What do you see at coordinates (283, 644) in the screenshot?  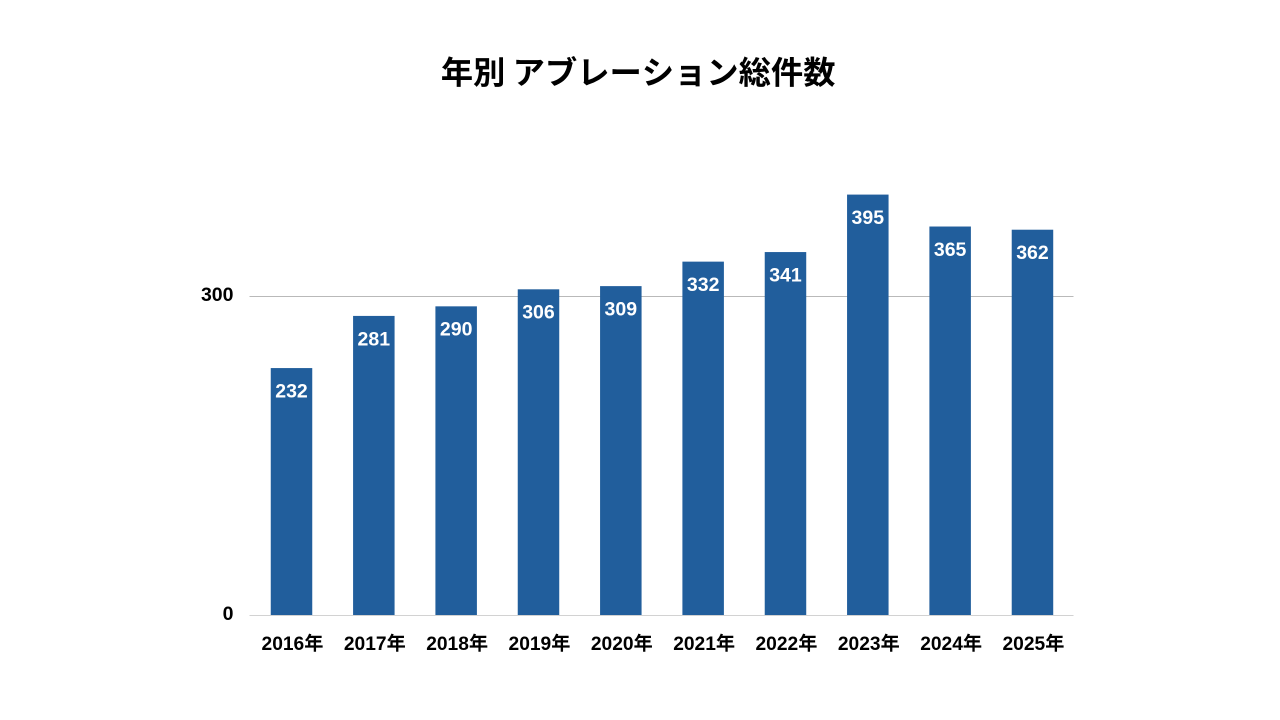 I see `svg-text: 2016` at bounding box center [283, 644].